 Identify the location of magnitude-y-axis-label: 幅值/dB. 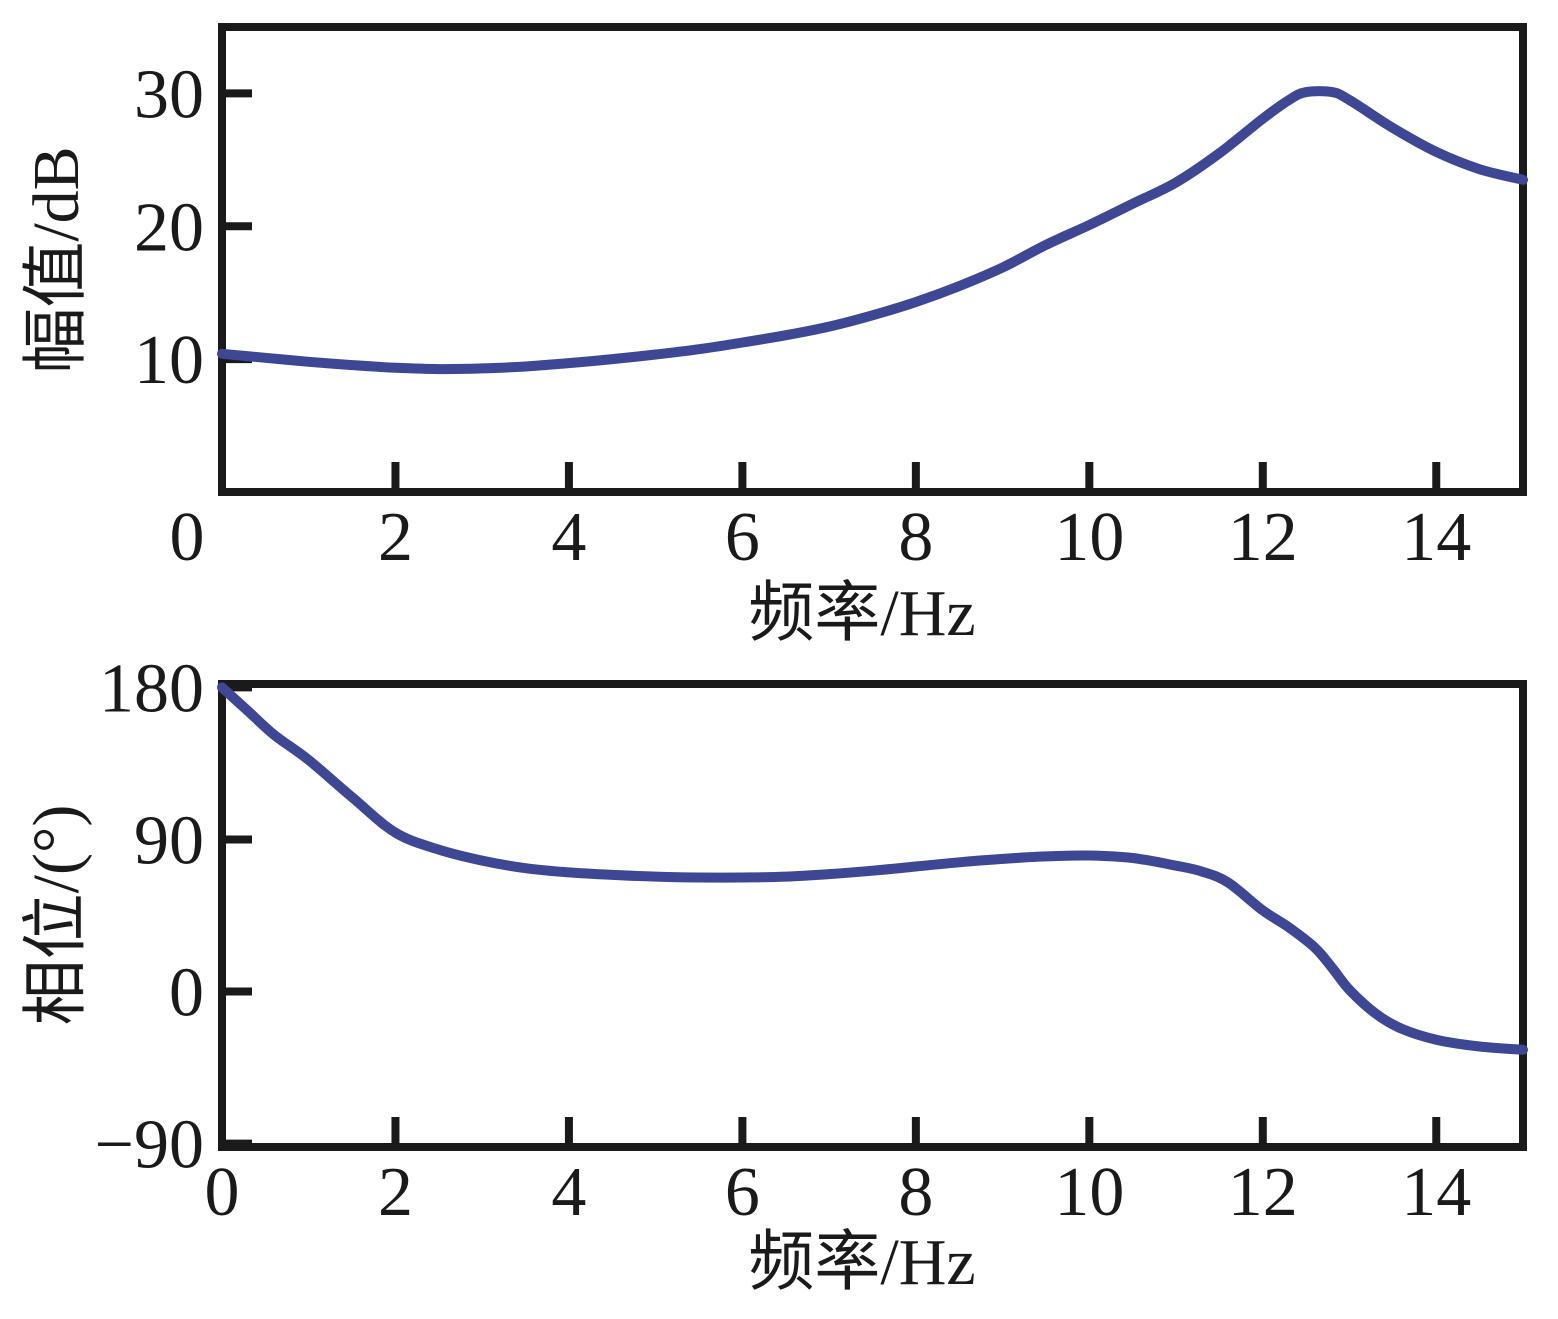
(56, 260).